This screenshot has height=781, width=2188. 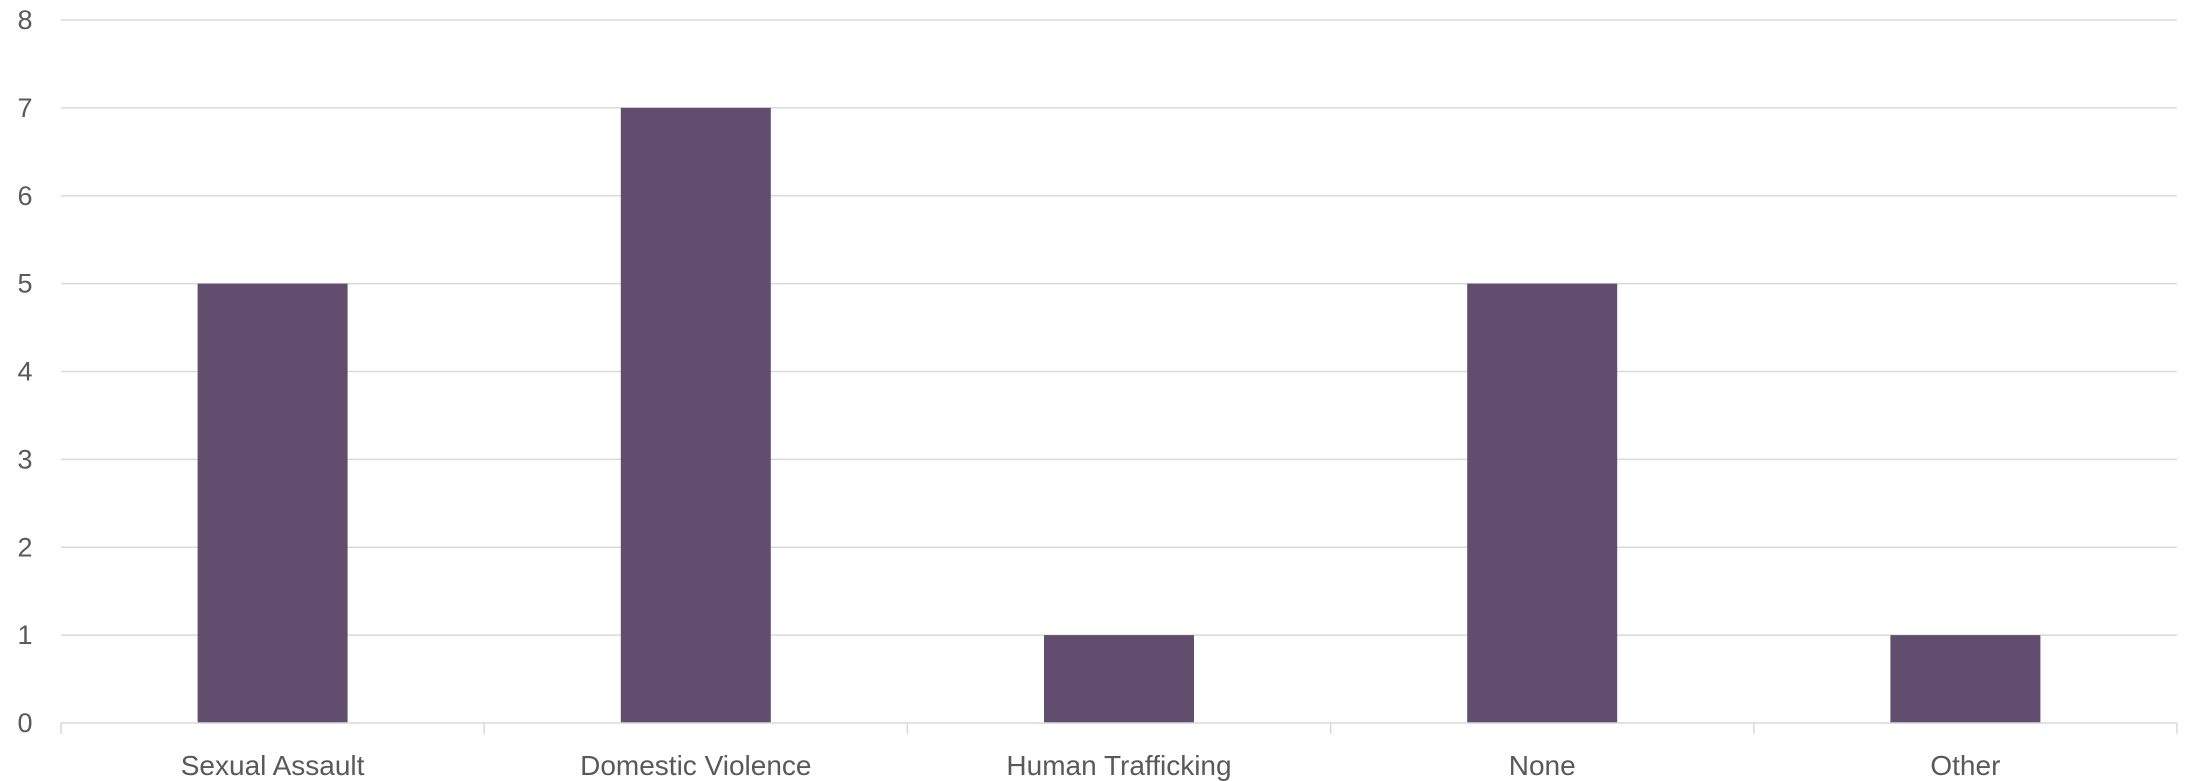 I want to click on x-tick-label: Human Trafficking, so click(x=1118, y=765).